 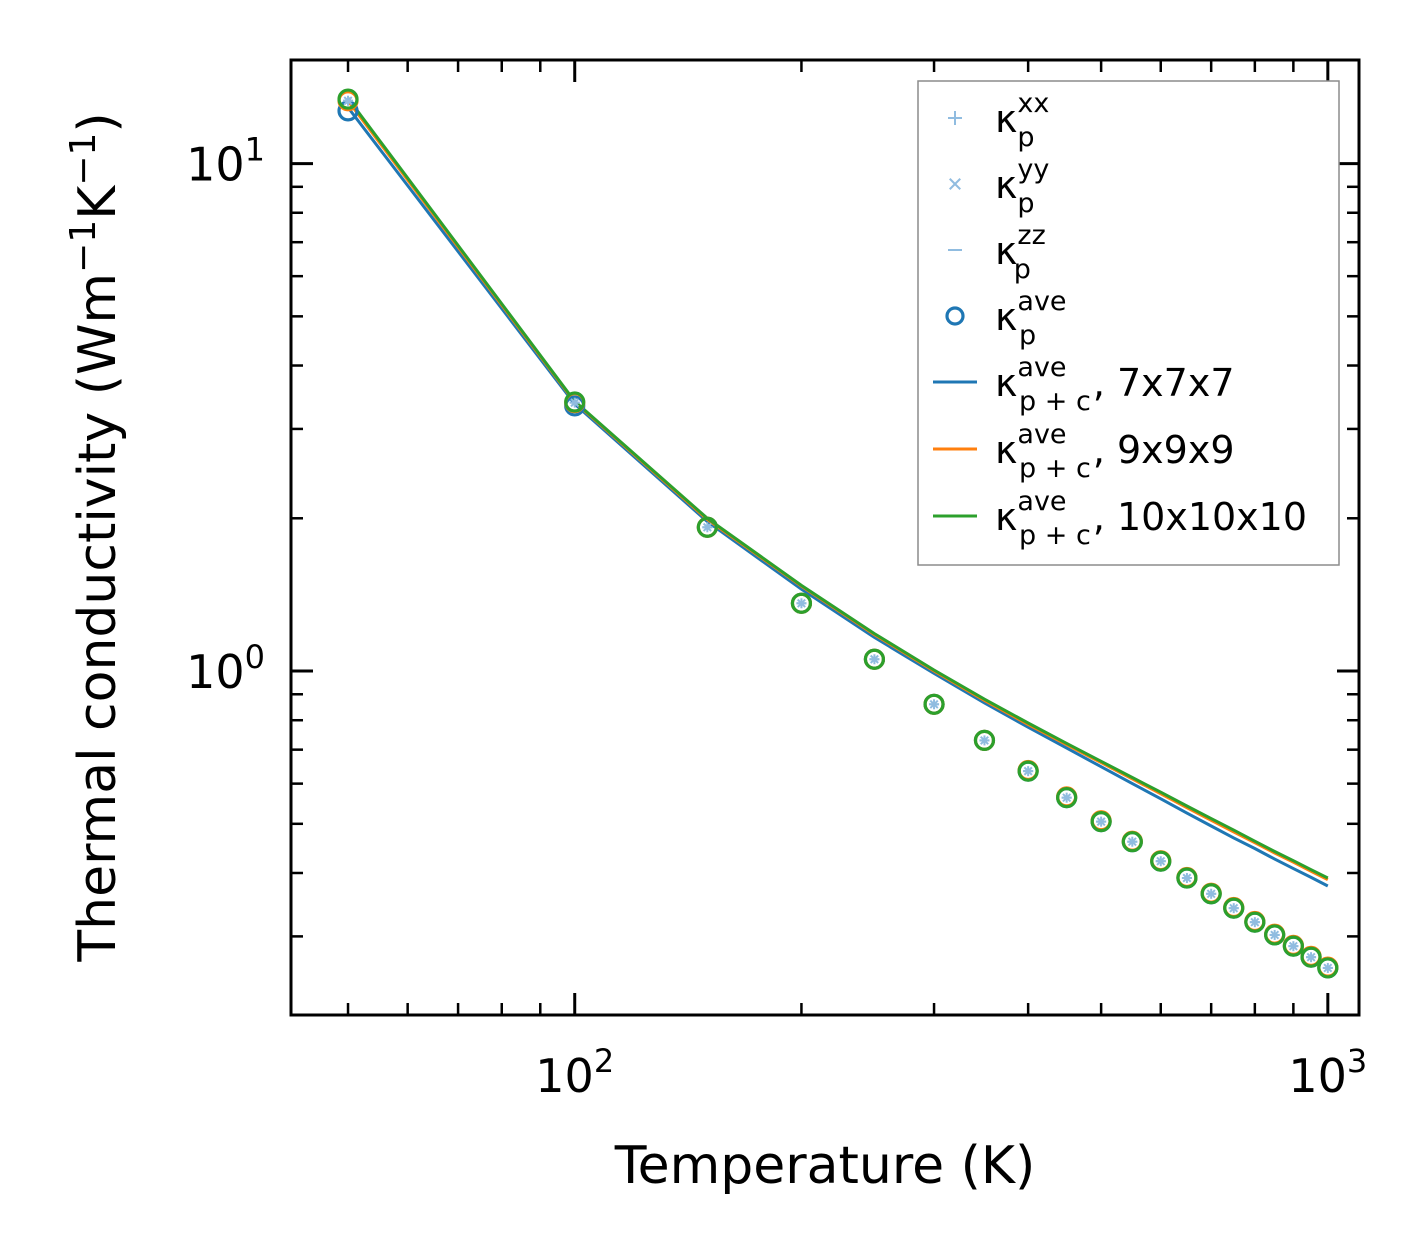 What do you see at coordinates (1115, 451) in the screenshot?
I see `legend-label: κave p + c, 9x9x9` at bounding box center [1115, 451].